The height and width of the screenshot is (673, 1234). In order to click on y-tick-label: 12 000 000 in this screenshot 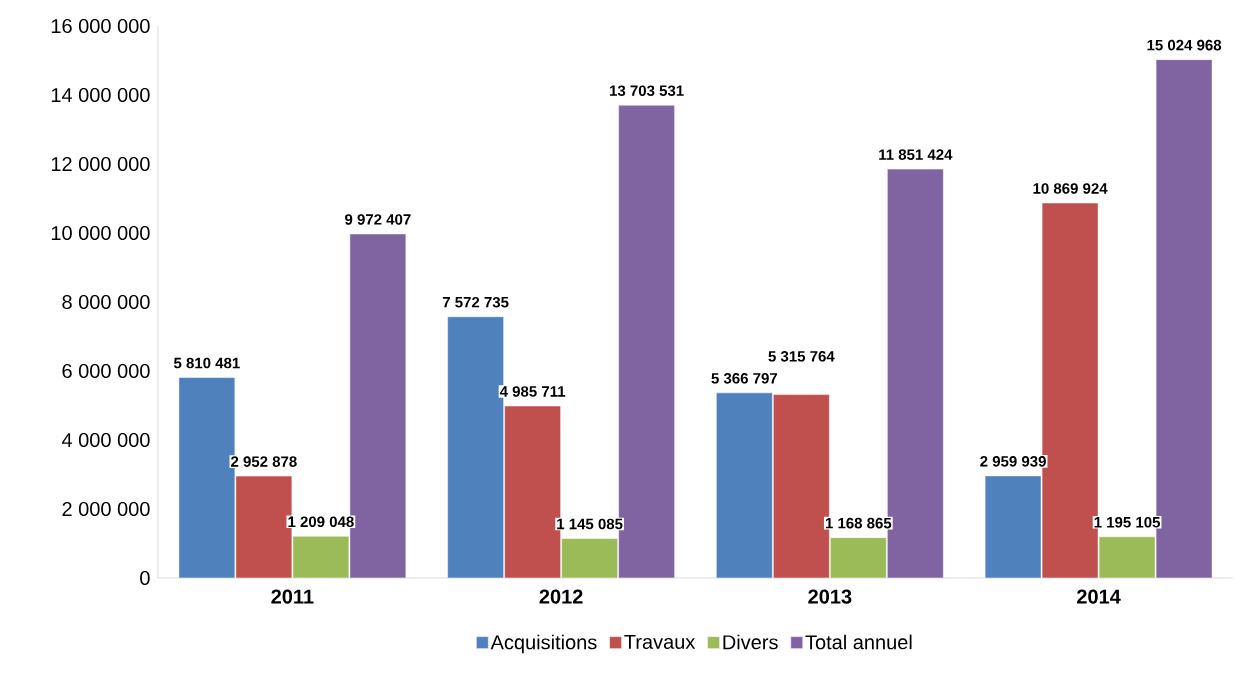, I will do `click(100, 164)`.